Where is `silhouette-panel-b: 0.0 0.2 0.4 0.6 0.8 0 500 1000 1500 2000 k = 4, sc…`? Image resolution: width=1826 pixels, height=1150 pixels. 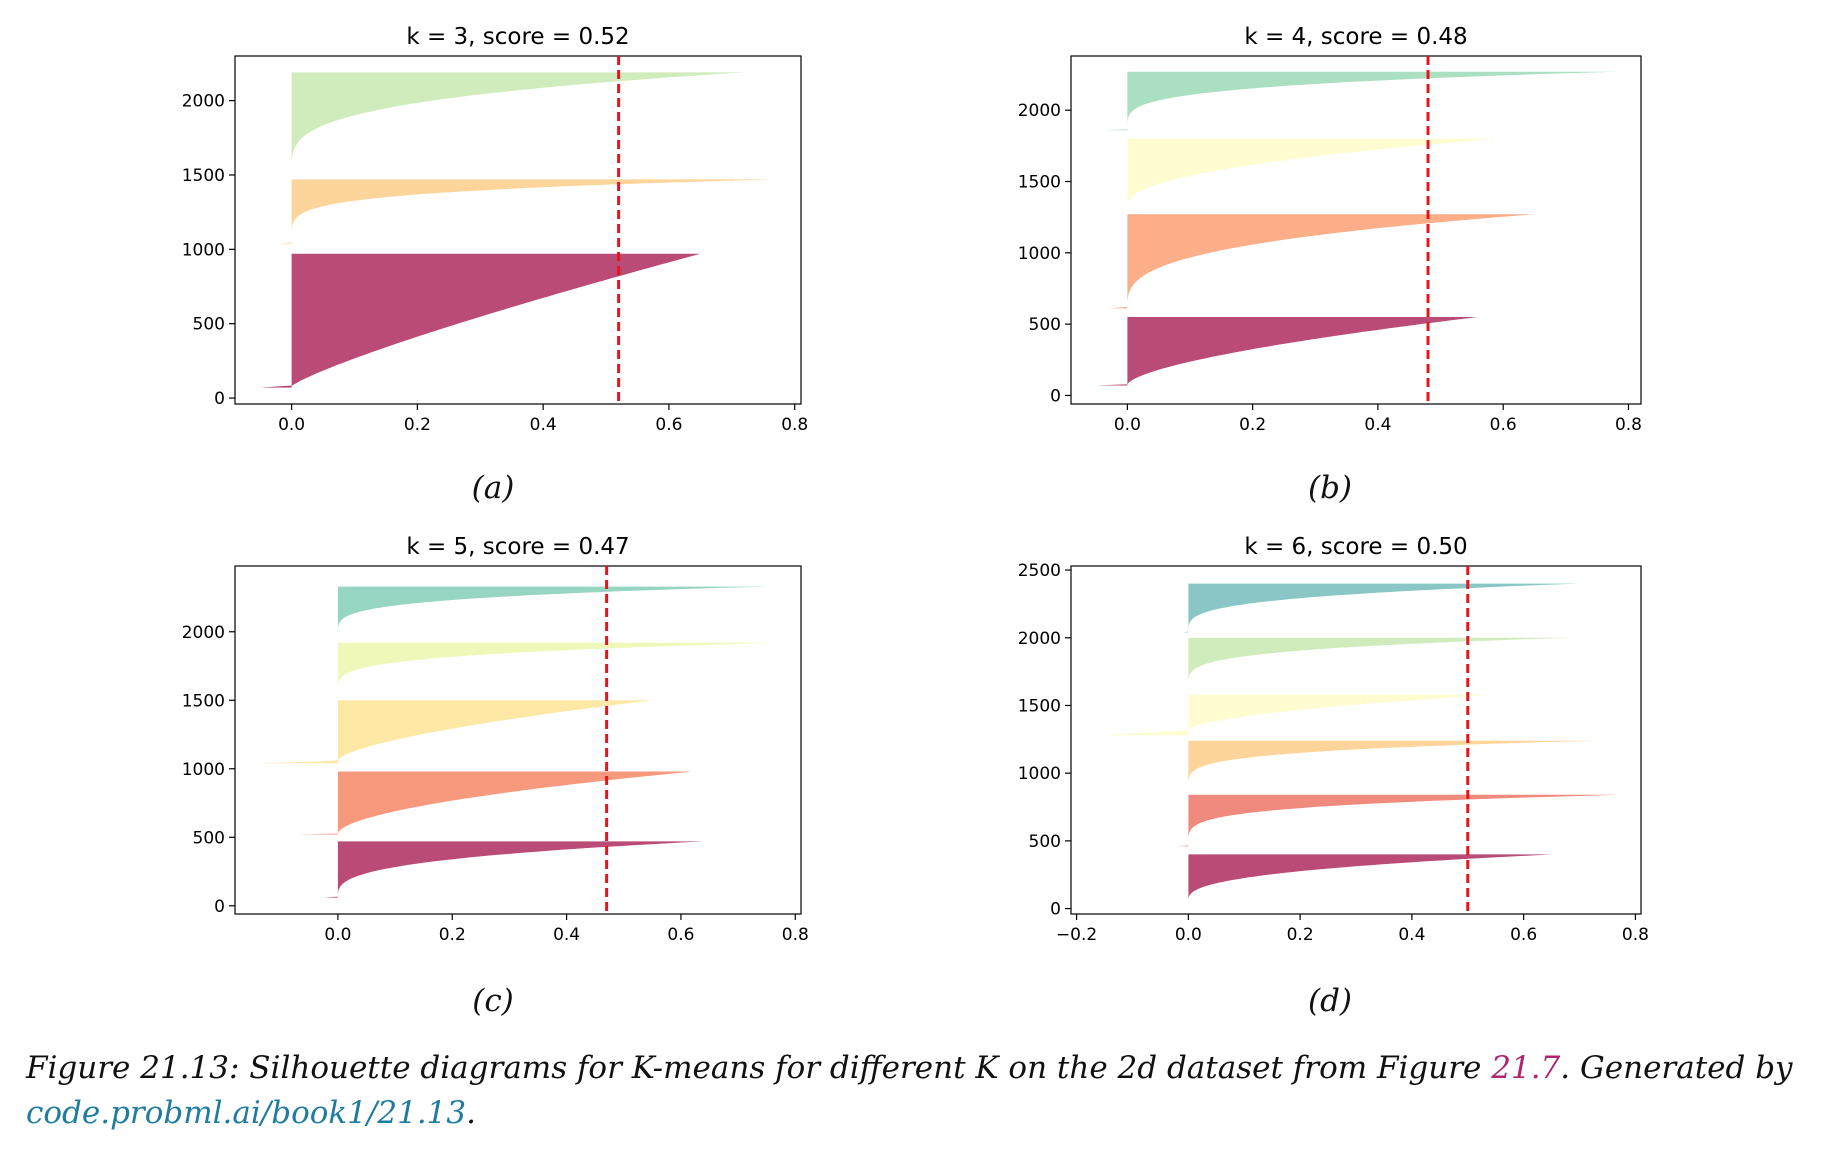
silhouette-panel-b: 0.0 0.2 0.4 0.6 0.8 0 500 1000 1500 2000 k = 4, sc… is located at coordinates (1330, 229).